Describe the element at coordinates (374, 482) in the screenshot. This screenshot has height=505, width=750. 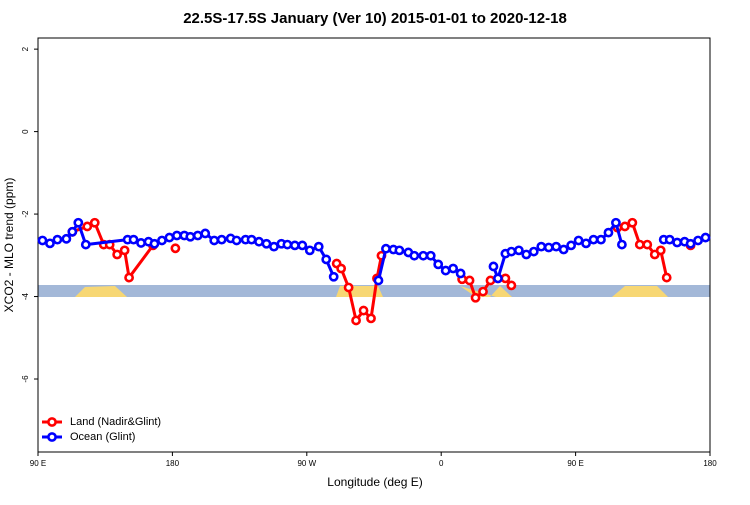
I see `x-axis-label: Longitude (deg E)` at that location.